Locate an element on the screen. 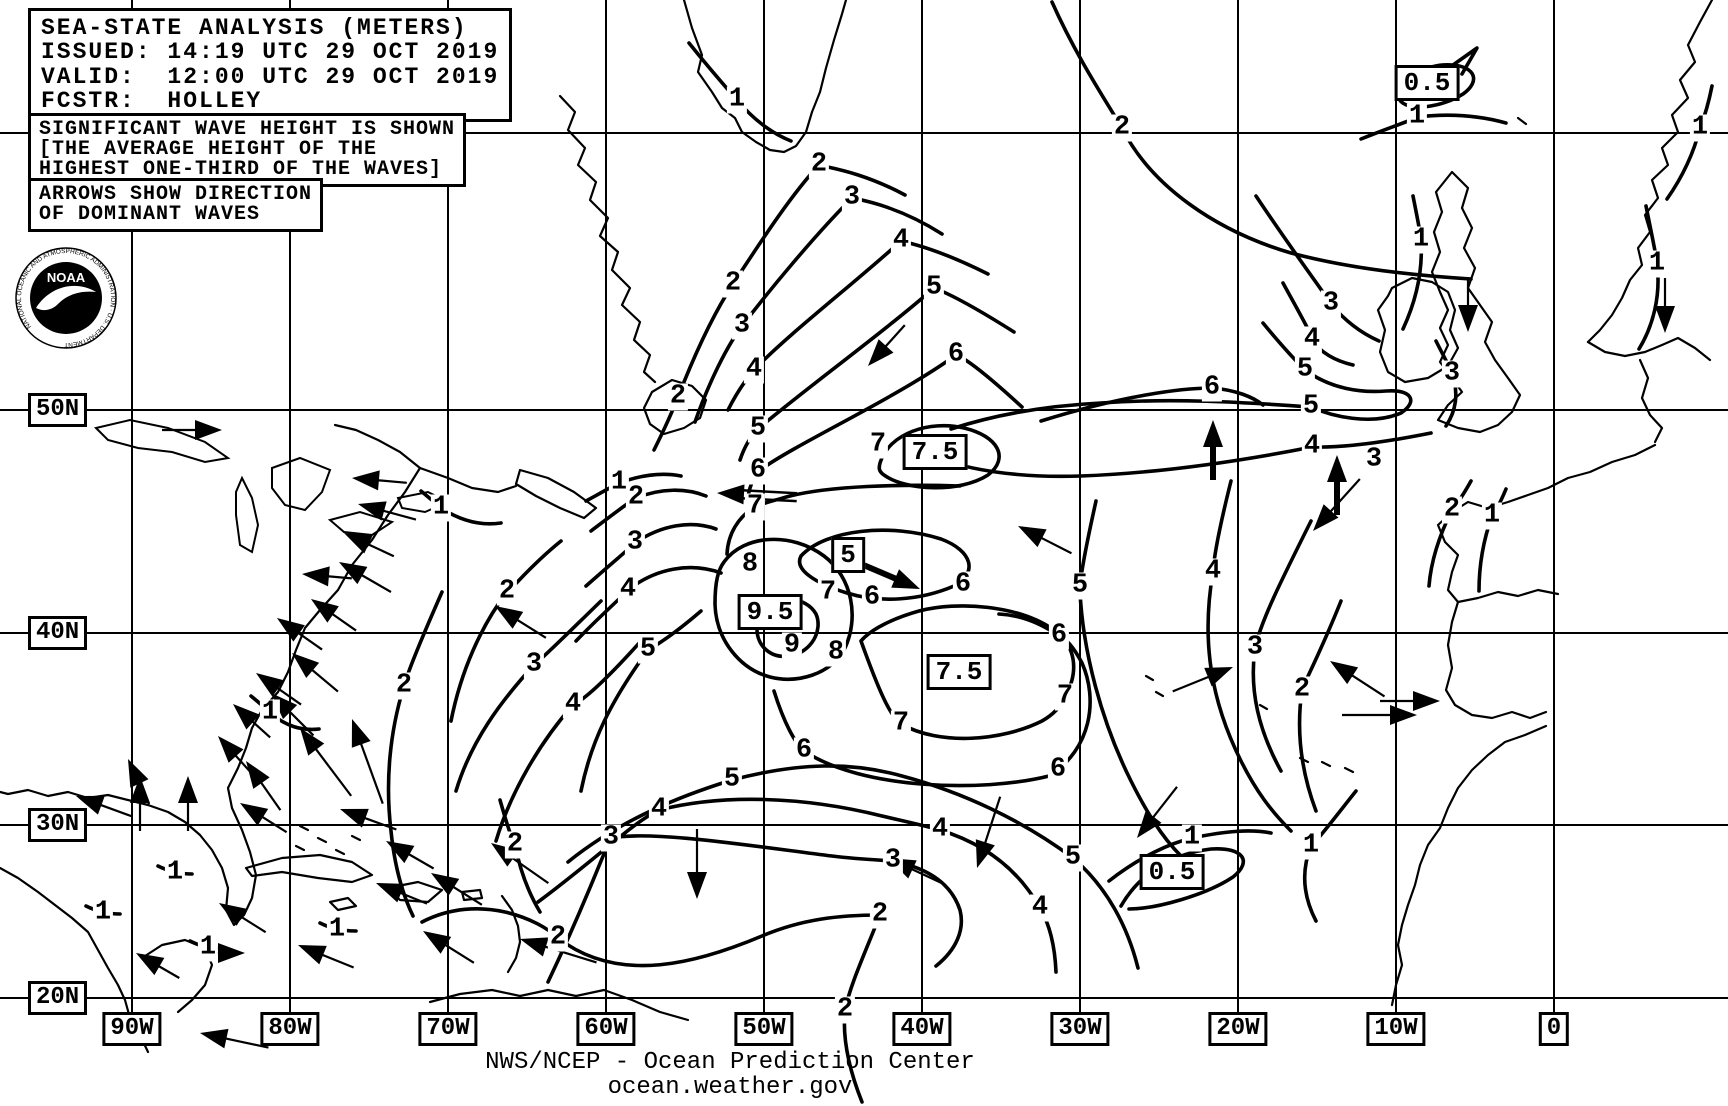 This screenshot has height=1106, width=1728. longitude-label: 0 is located at coordinates (1554, 1029).